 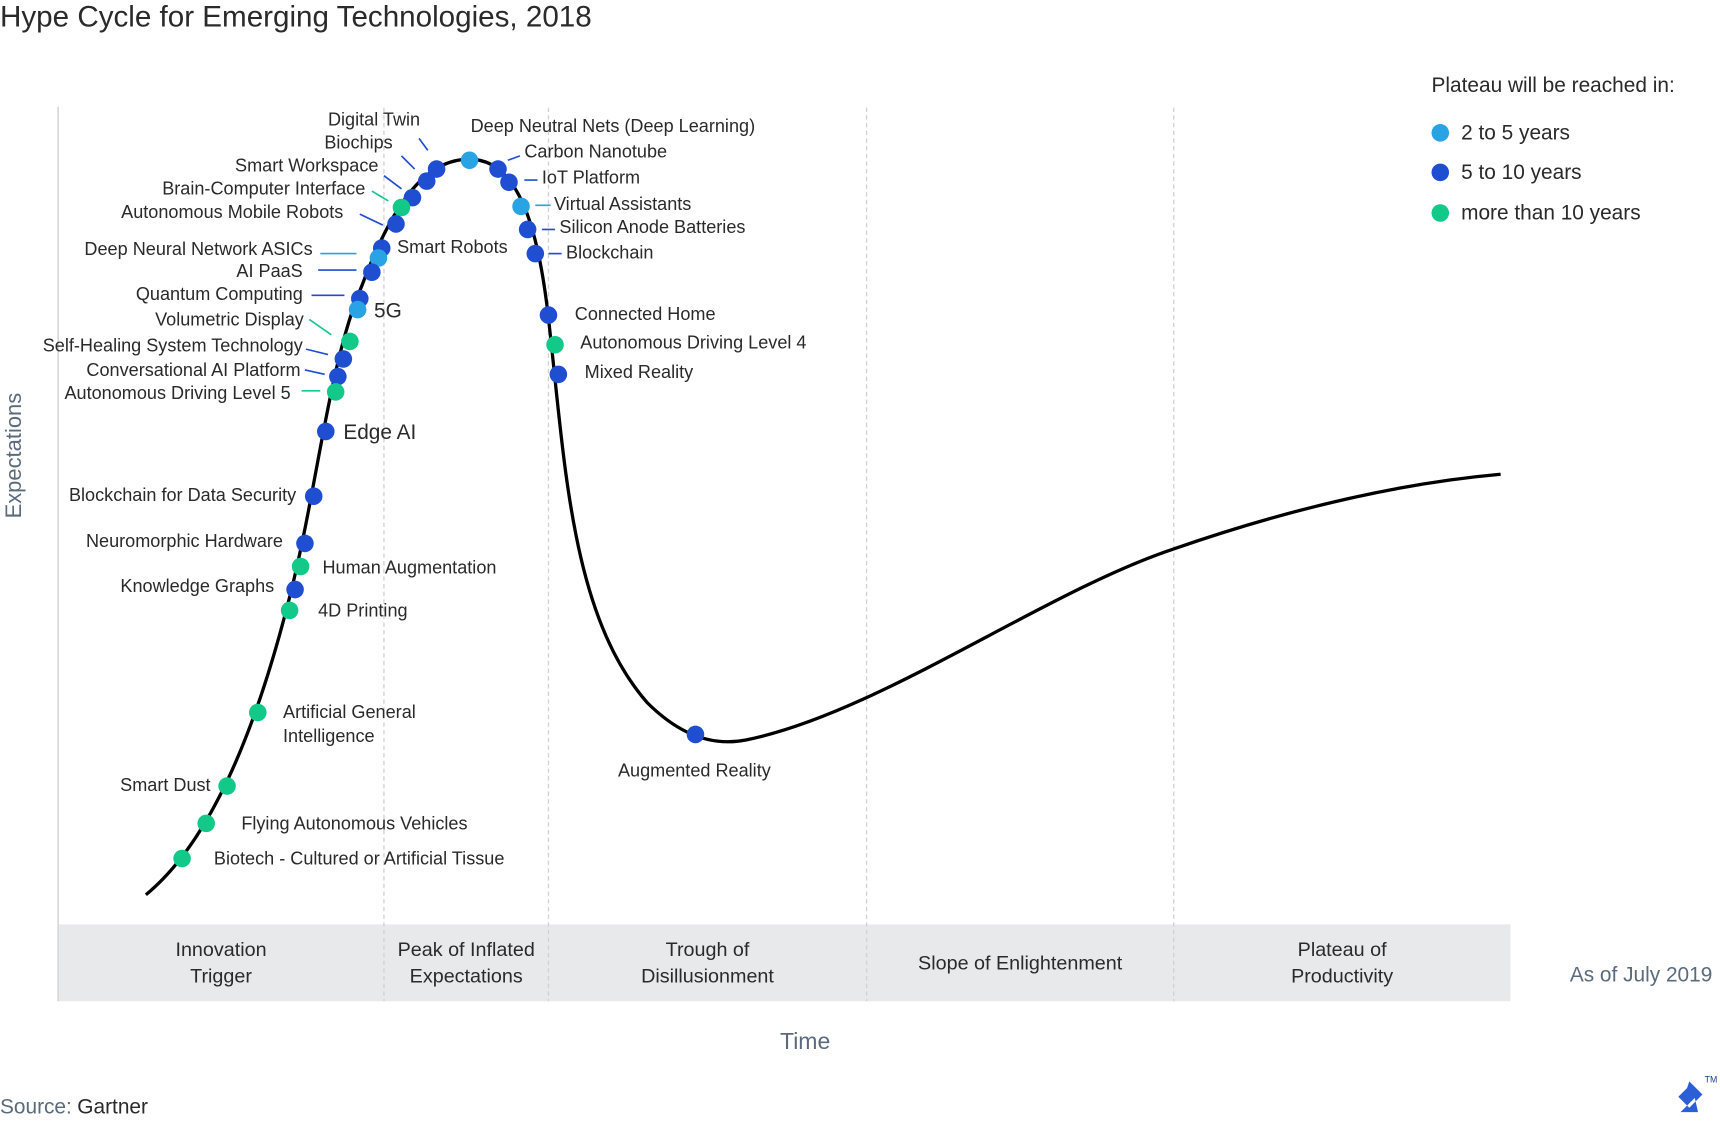 I want to click on legend-label: more than 10 years, so click(x=1551, y=213).